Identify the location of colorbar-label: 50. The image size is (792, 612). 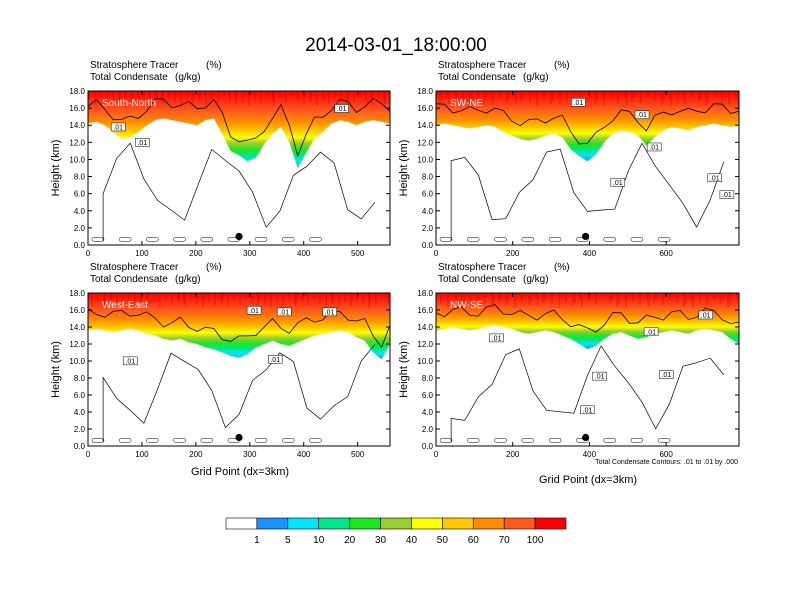
(443, 540).